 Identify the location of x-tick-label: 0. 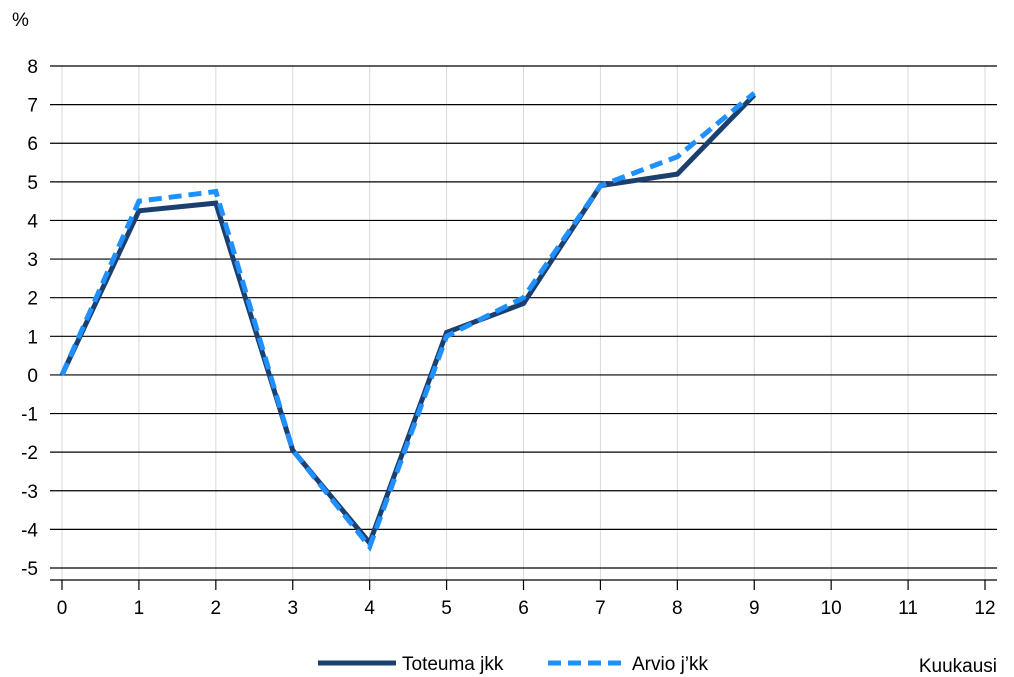
(62, 608).